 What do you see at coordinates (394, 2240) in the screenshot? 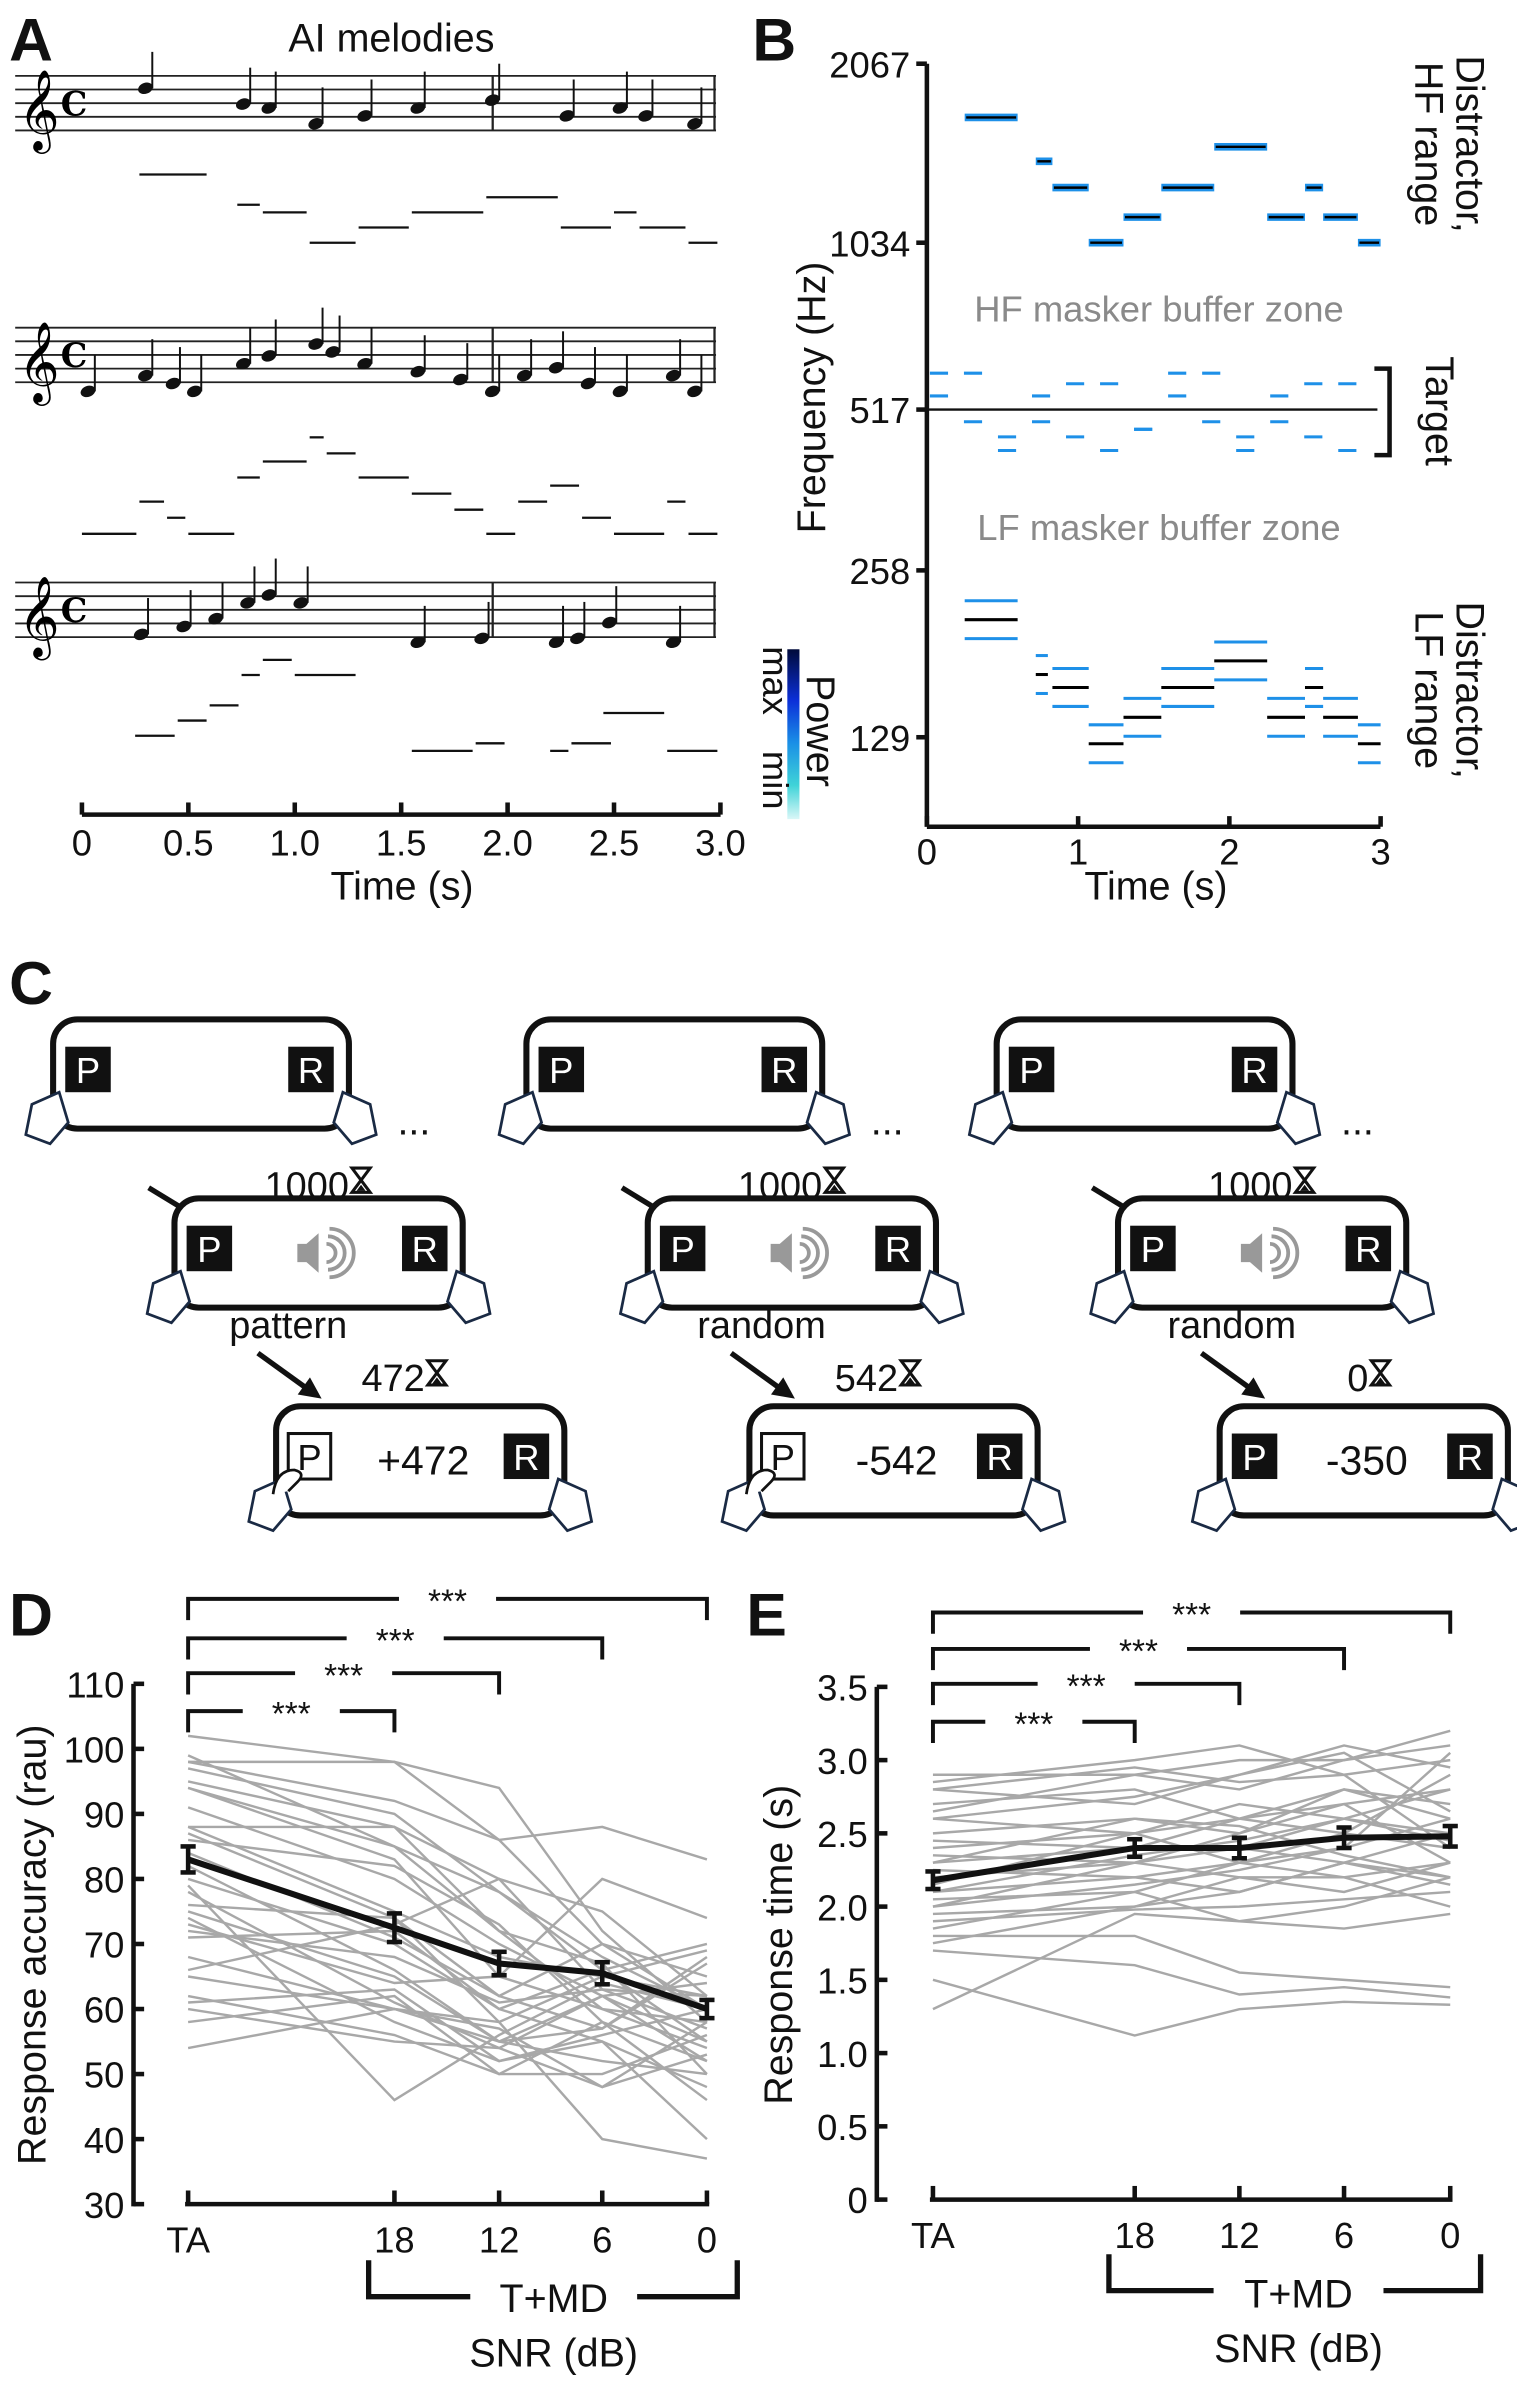
I see `x-tick-label: 18` at bounding box center [394, 2240].